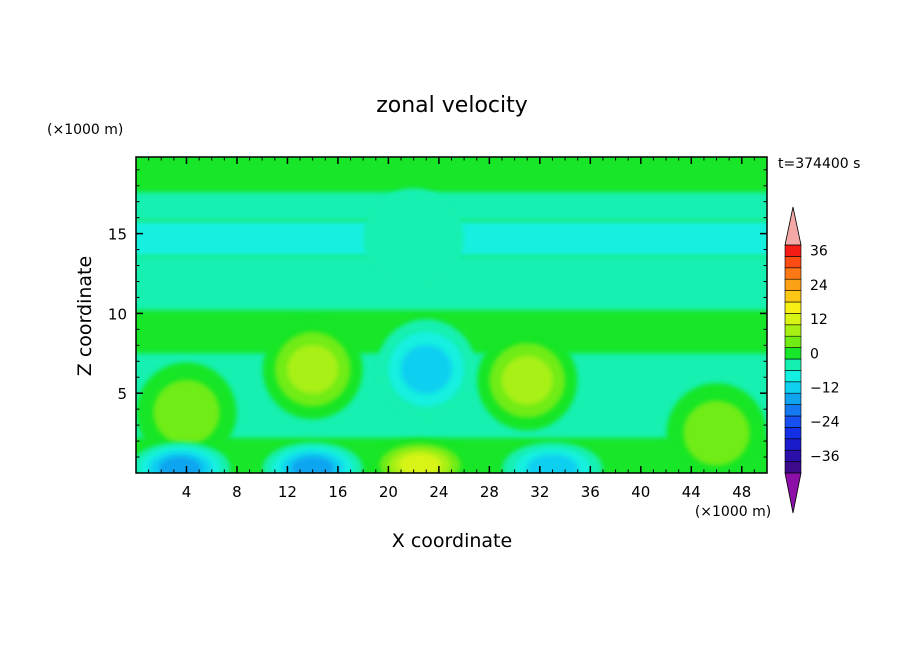  Describe the element at coordinates (733, 512) in the screenshot. I see `x-unit-label: (×1000 m)` at that location.